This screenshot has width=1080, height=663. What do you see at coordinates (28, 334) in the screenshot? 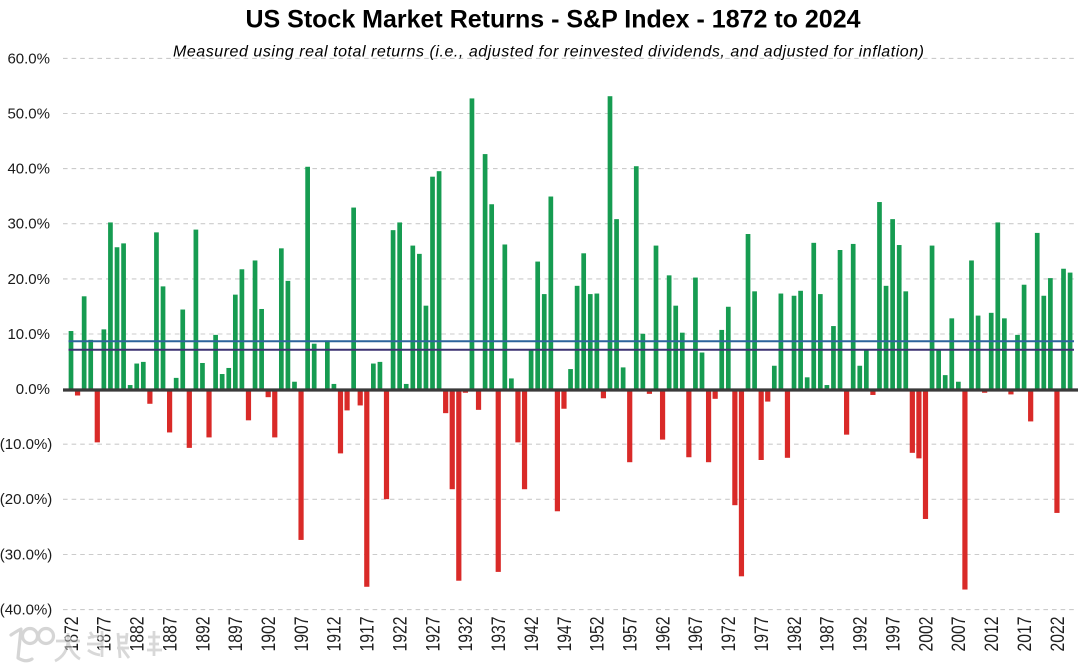
I see `svg-text: 10.0%` at bounding box center [28, 334].